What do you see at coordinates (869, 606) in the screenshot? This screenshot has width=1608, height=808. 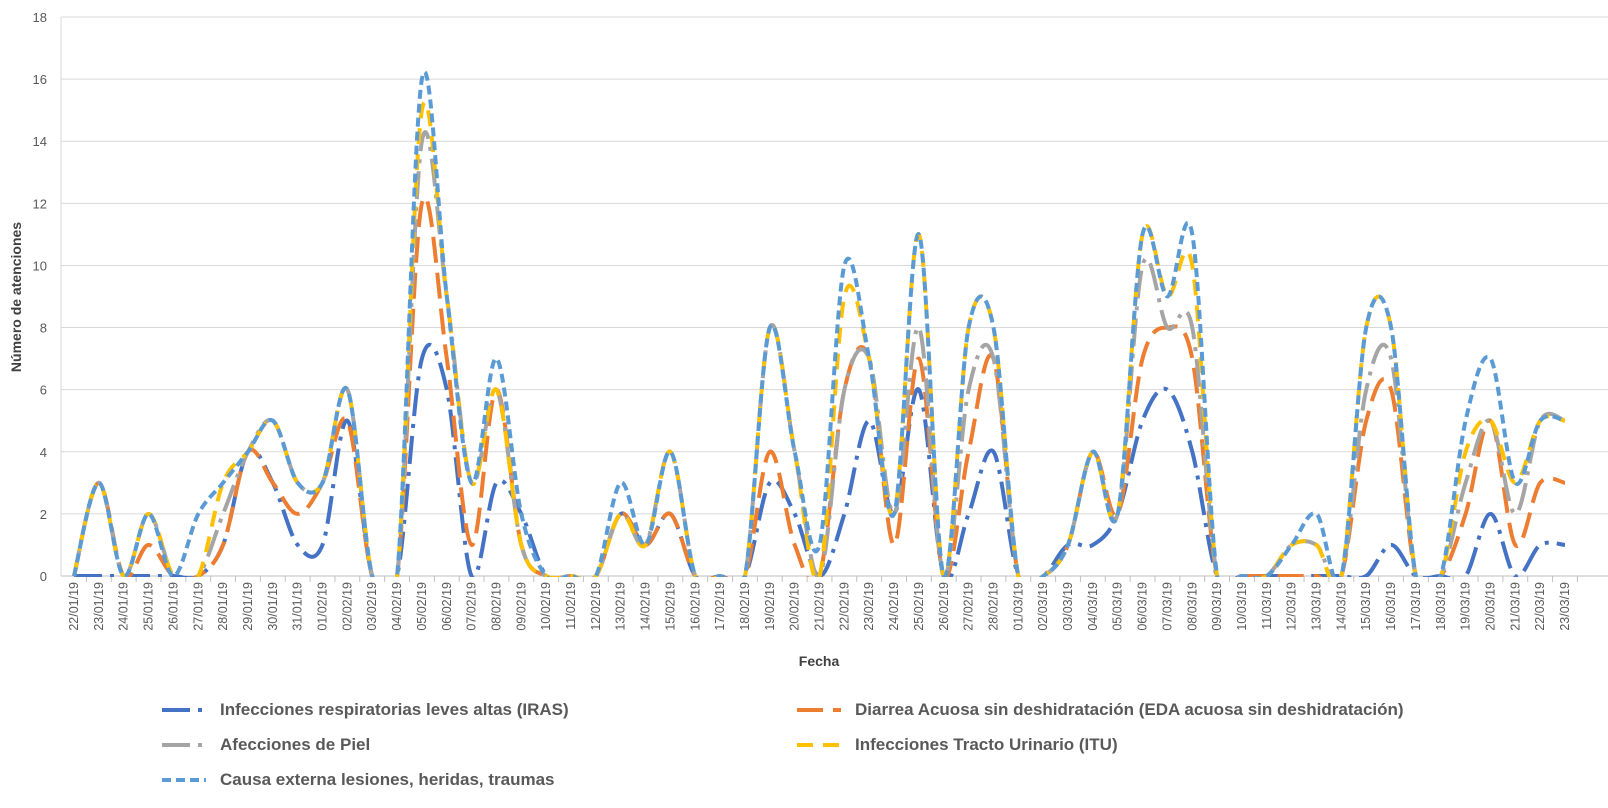 I see `x-tick-label: 23/02/19` at bounding box center [869, 606].